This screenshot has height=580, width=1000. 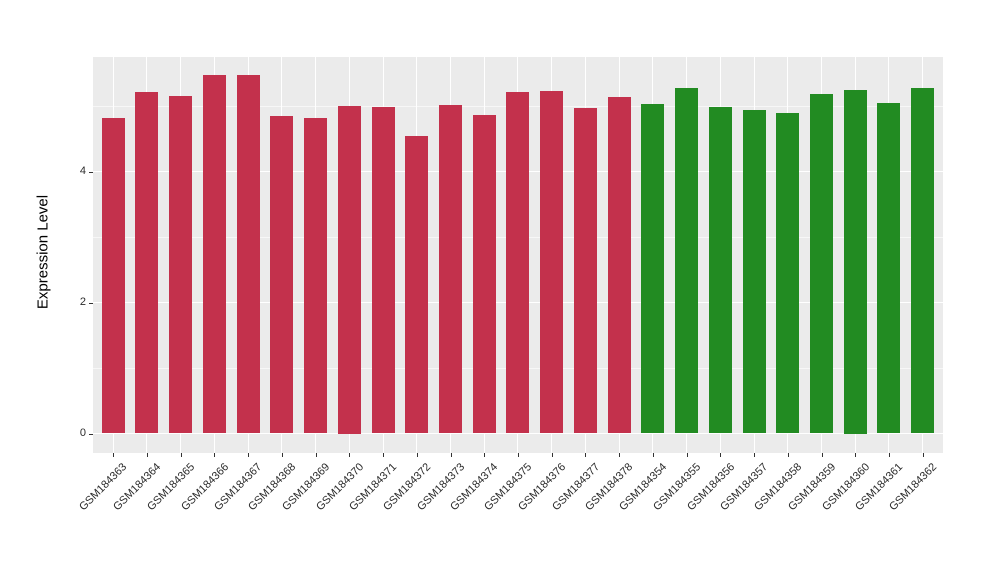 I want to click on bar-GSM184372, so click(x=417, y=285).